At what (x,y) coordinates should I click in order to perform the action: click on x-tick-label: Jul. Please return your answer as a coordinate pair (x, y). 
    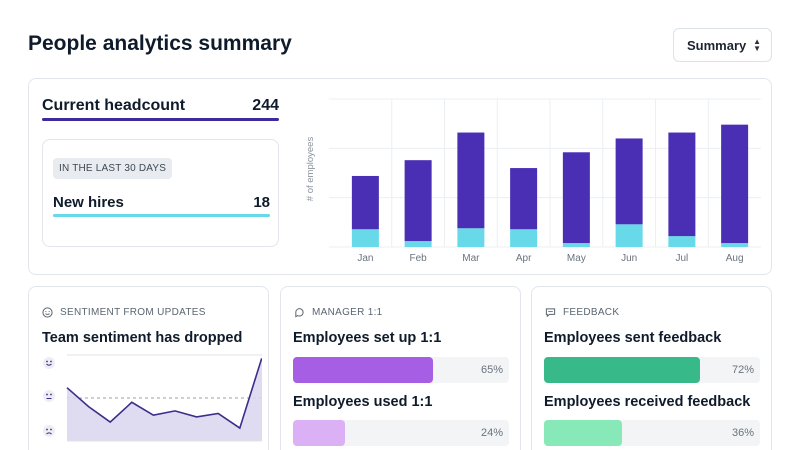
    Looking at the image, I should click on (681, 258).